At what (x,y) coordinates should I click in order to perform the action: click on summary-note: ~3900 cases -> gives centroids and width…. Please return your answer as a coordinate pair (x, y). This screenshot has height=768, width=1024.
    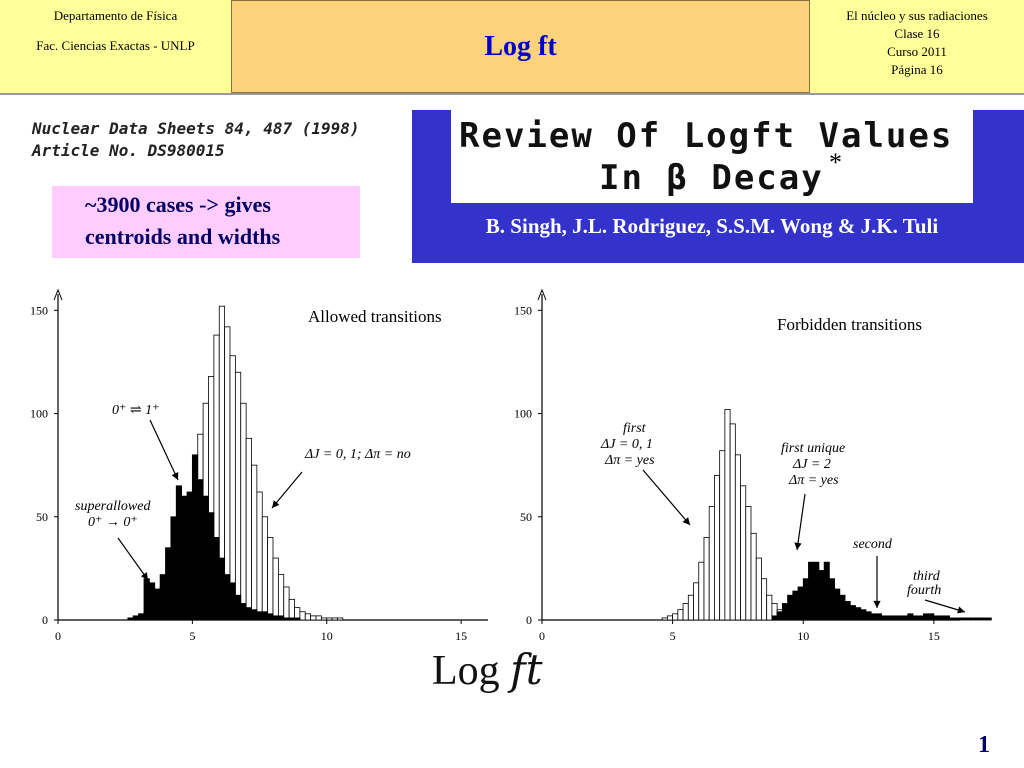
    Looking at the image, I should click on (206, 222).